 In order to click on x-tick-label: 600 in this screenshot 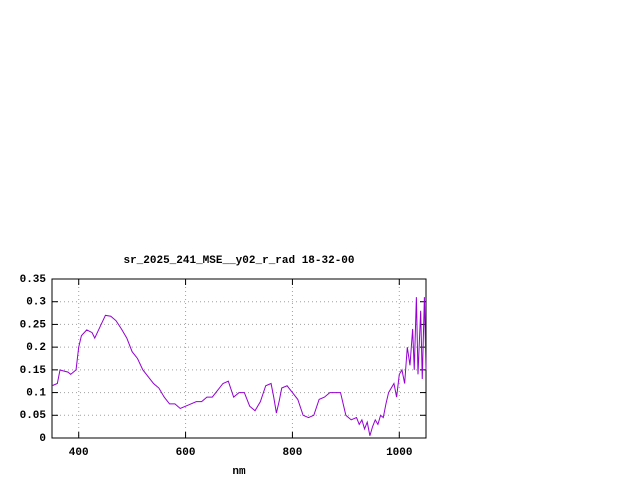, I will do `click(186, 453)`.